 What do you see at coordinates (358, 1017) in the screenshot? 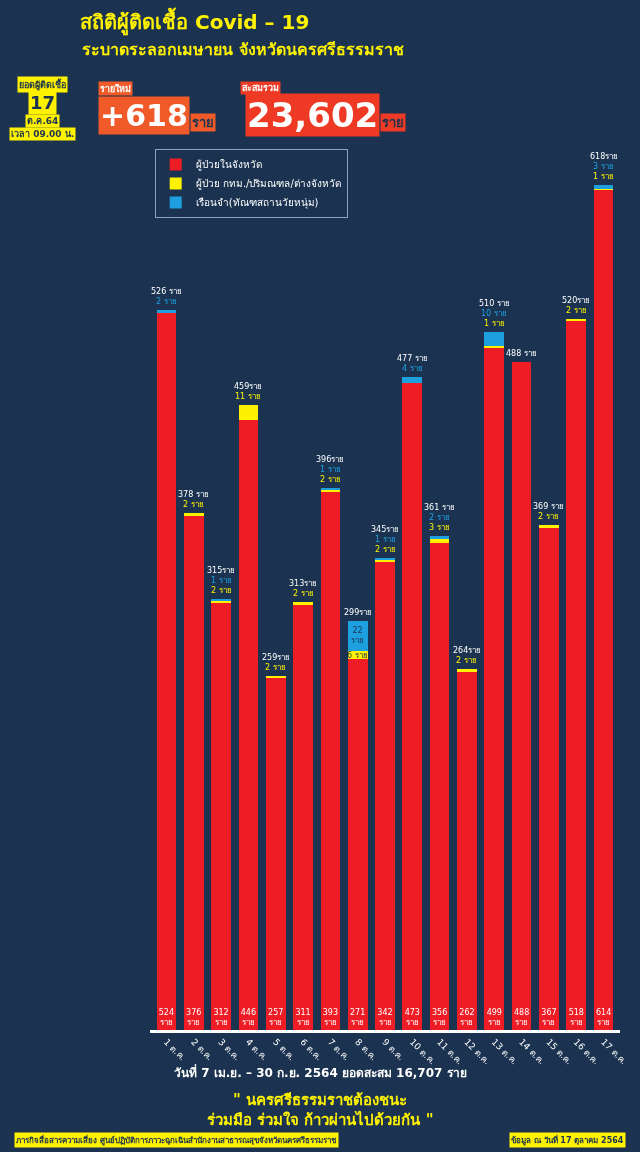
I see `data-label: 271 ราย` at bounding box center [358, 1017].